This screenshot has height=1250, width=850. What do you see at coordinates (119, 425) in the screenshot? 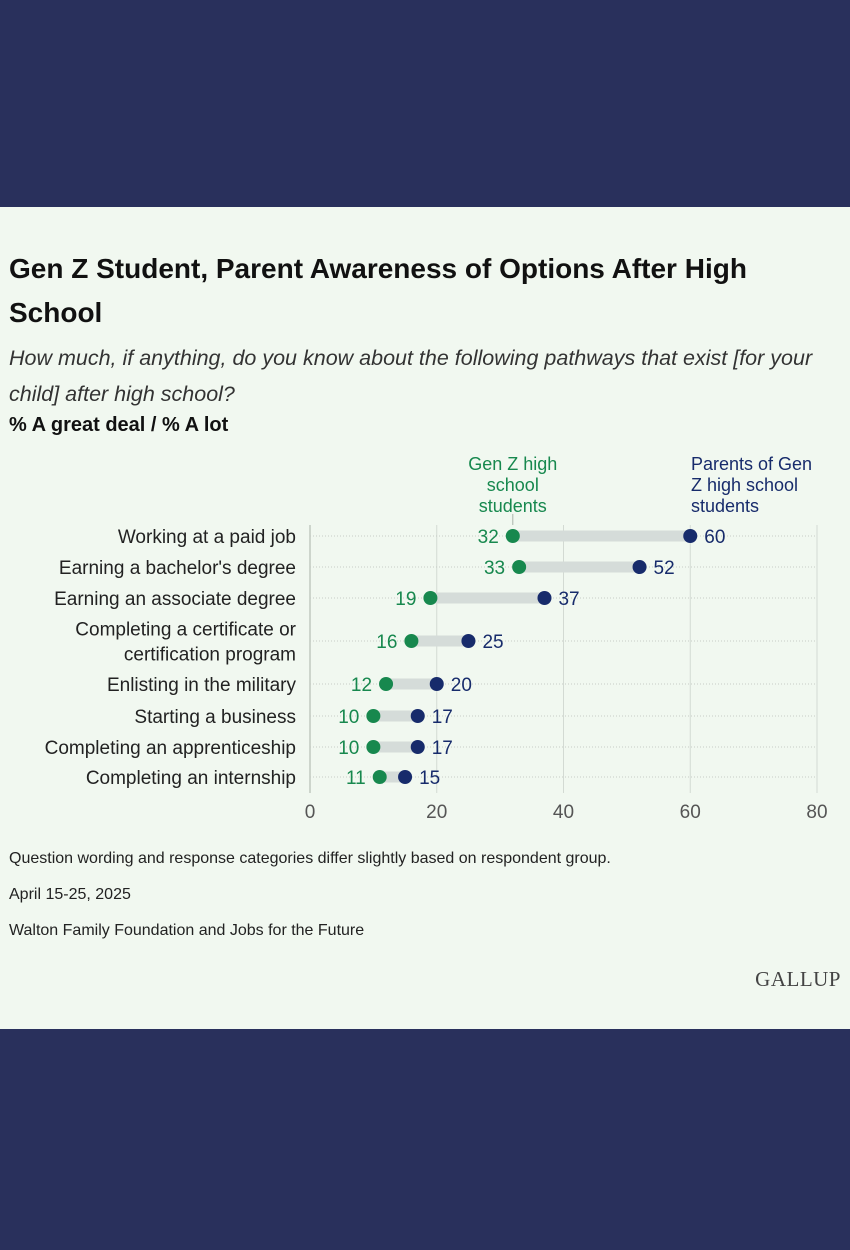
I see `measure-label: % A great deal / % A lot` at bounding box center [119, 425].